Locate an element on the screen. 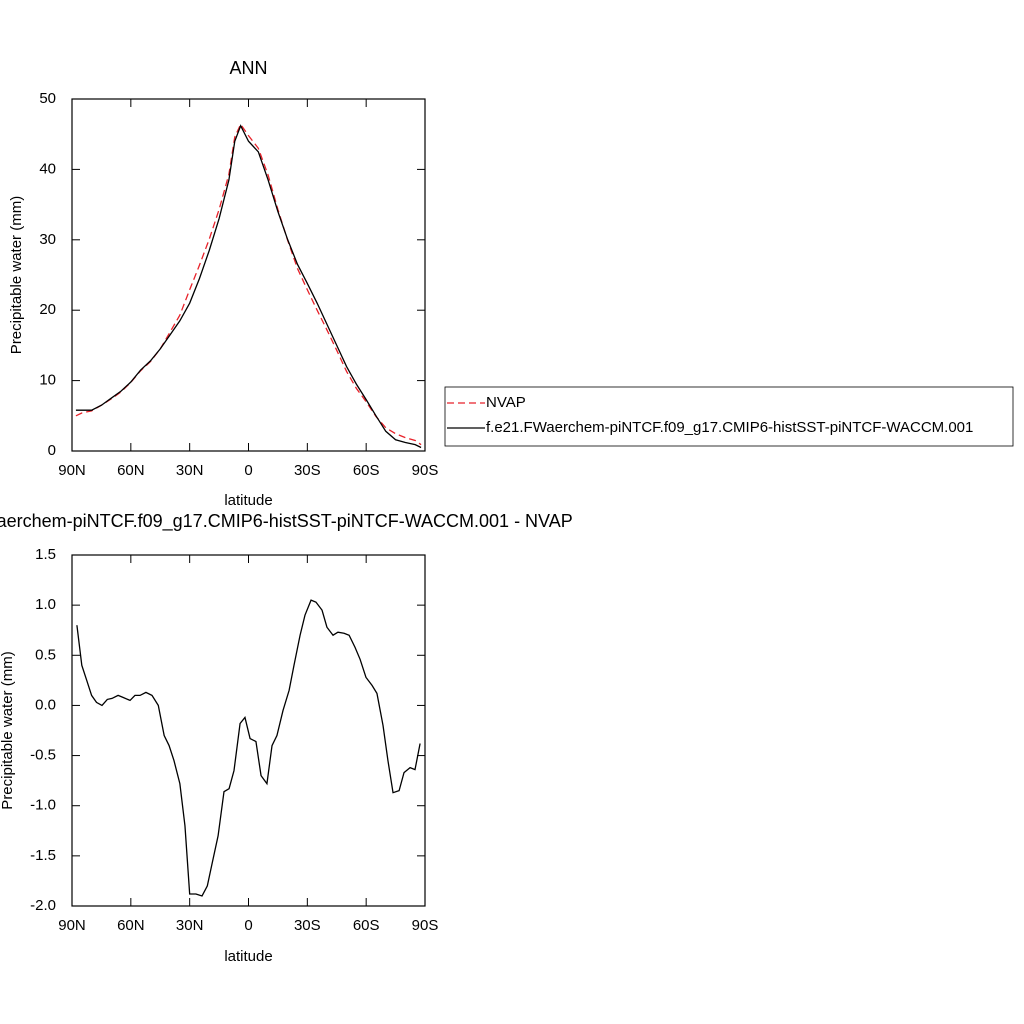 The width and height of the screenshot is (1024, 1024). chart-title: ANN is located at coordinates (248, 68).